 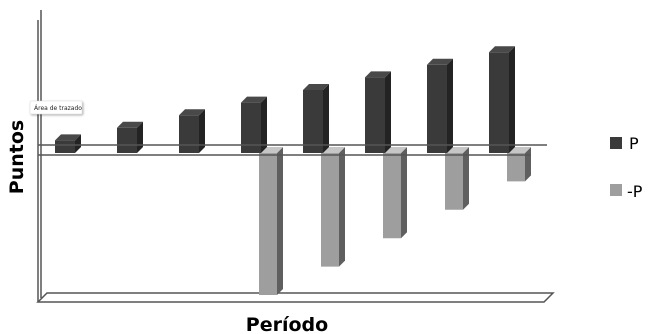 What do you see at coordinates (502, 49) in the screenshot?
I see `bar-p-8-top` at bounding box center [502, 49].